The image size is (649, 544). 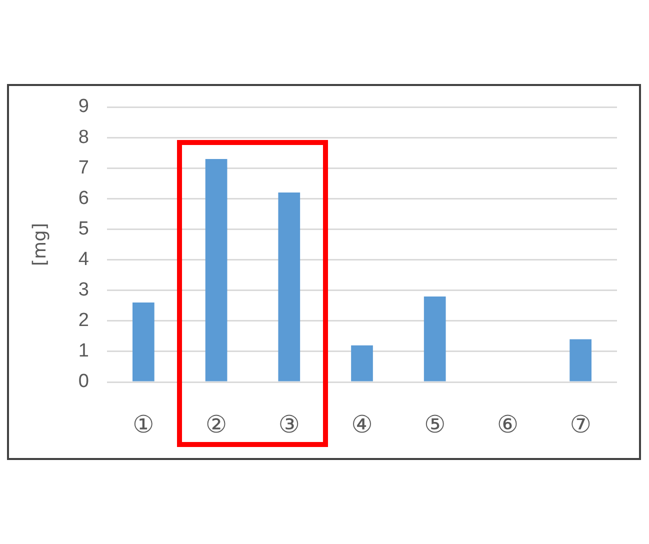 I want to click on x-tick-label: ④, so click(x=362, y=424).